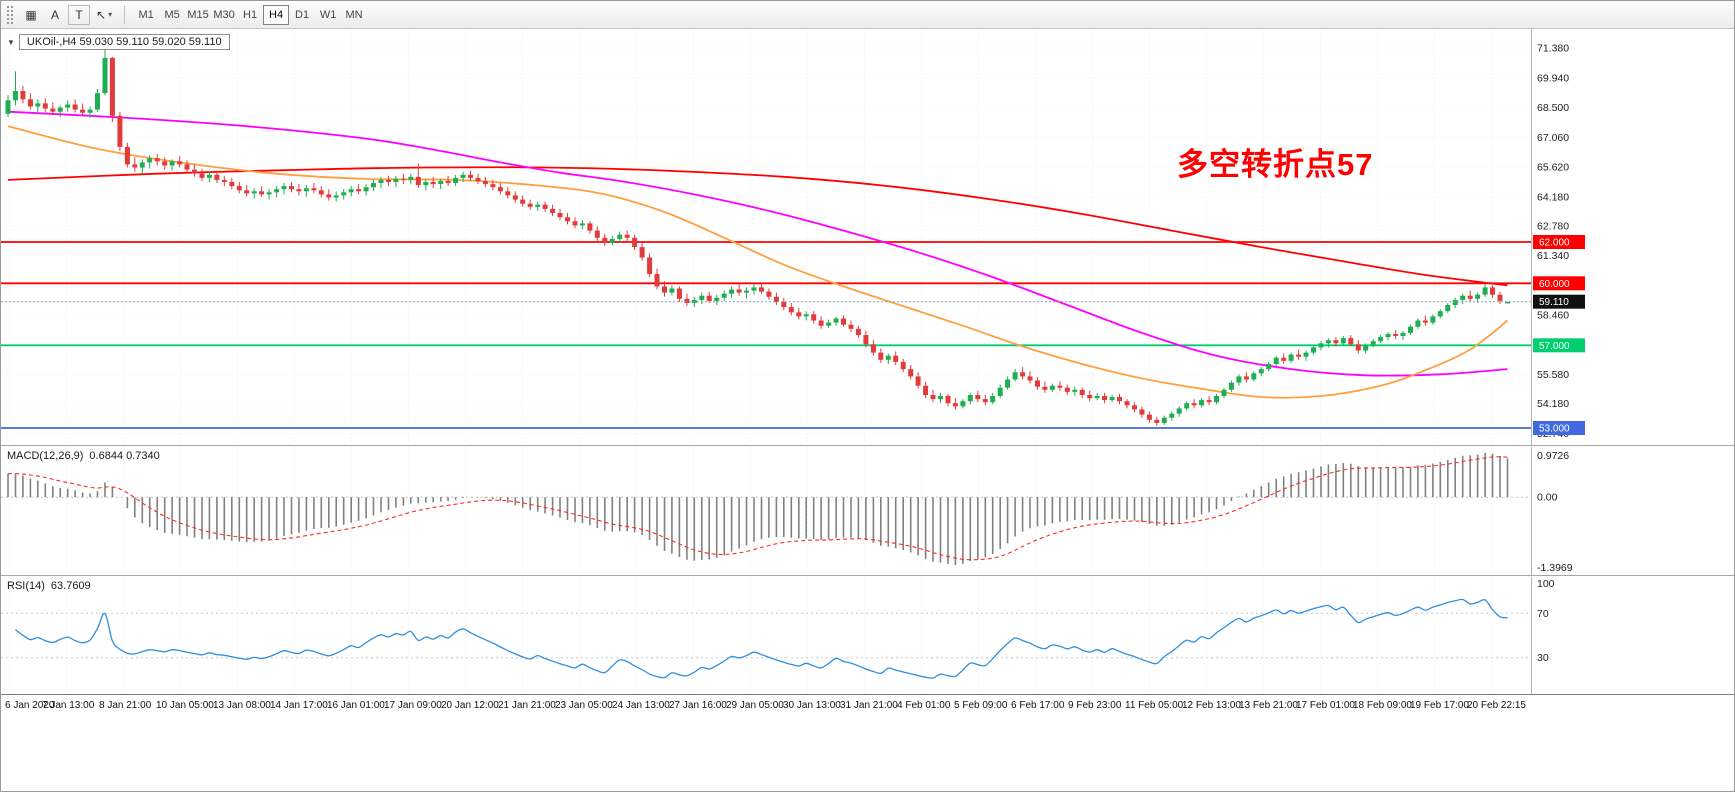 The image size is (1735, 792). What do you see at coordinates (185, 705) in the screenshot?
I see `time-axis-label: 10 Jan 05:00` at bounding box center [185, 705].